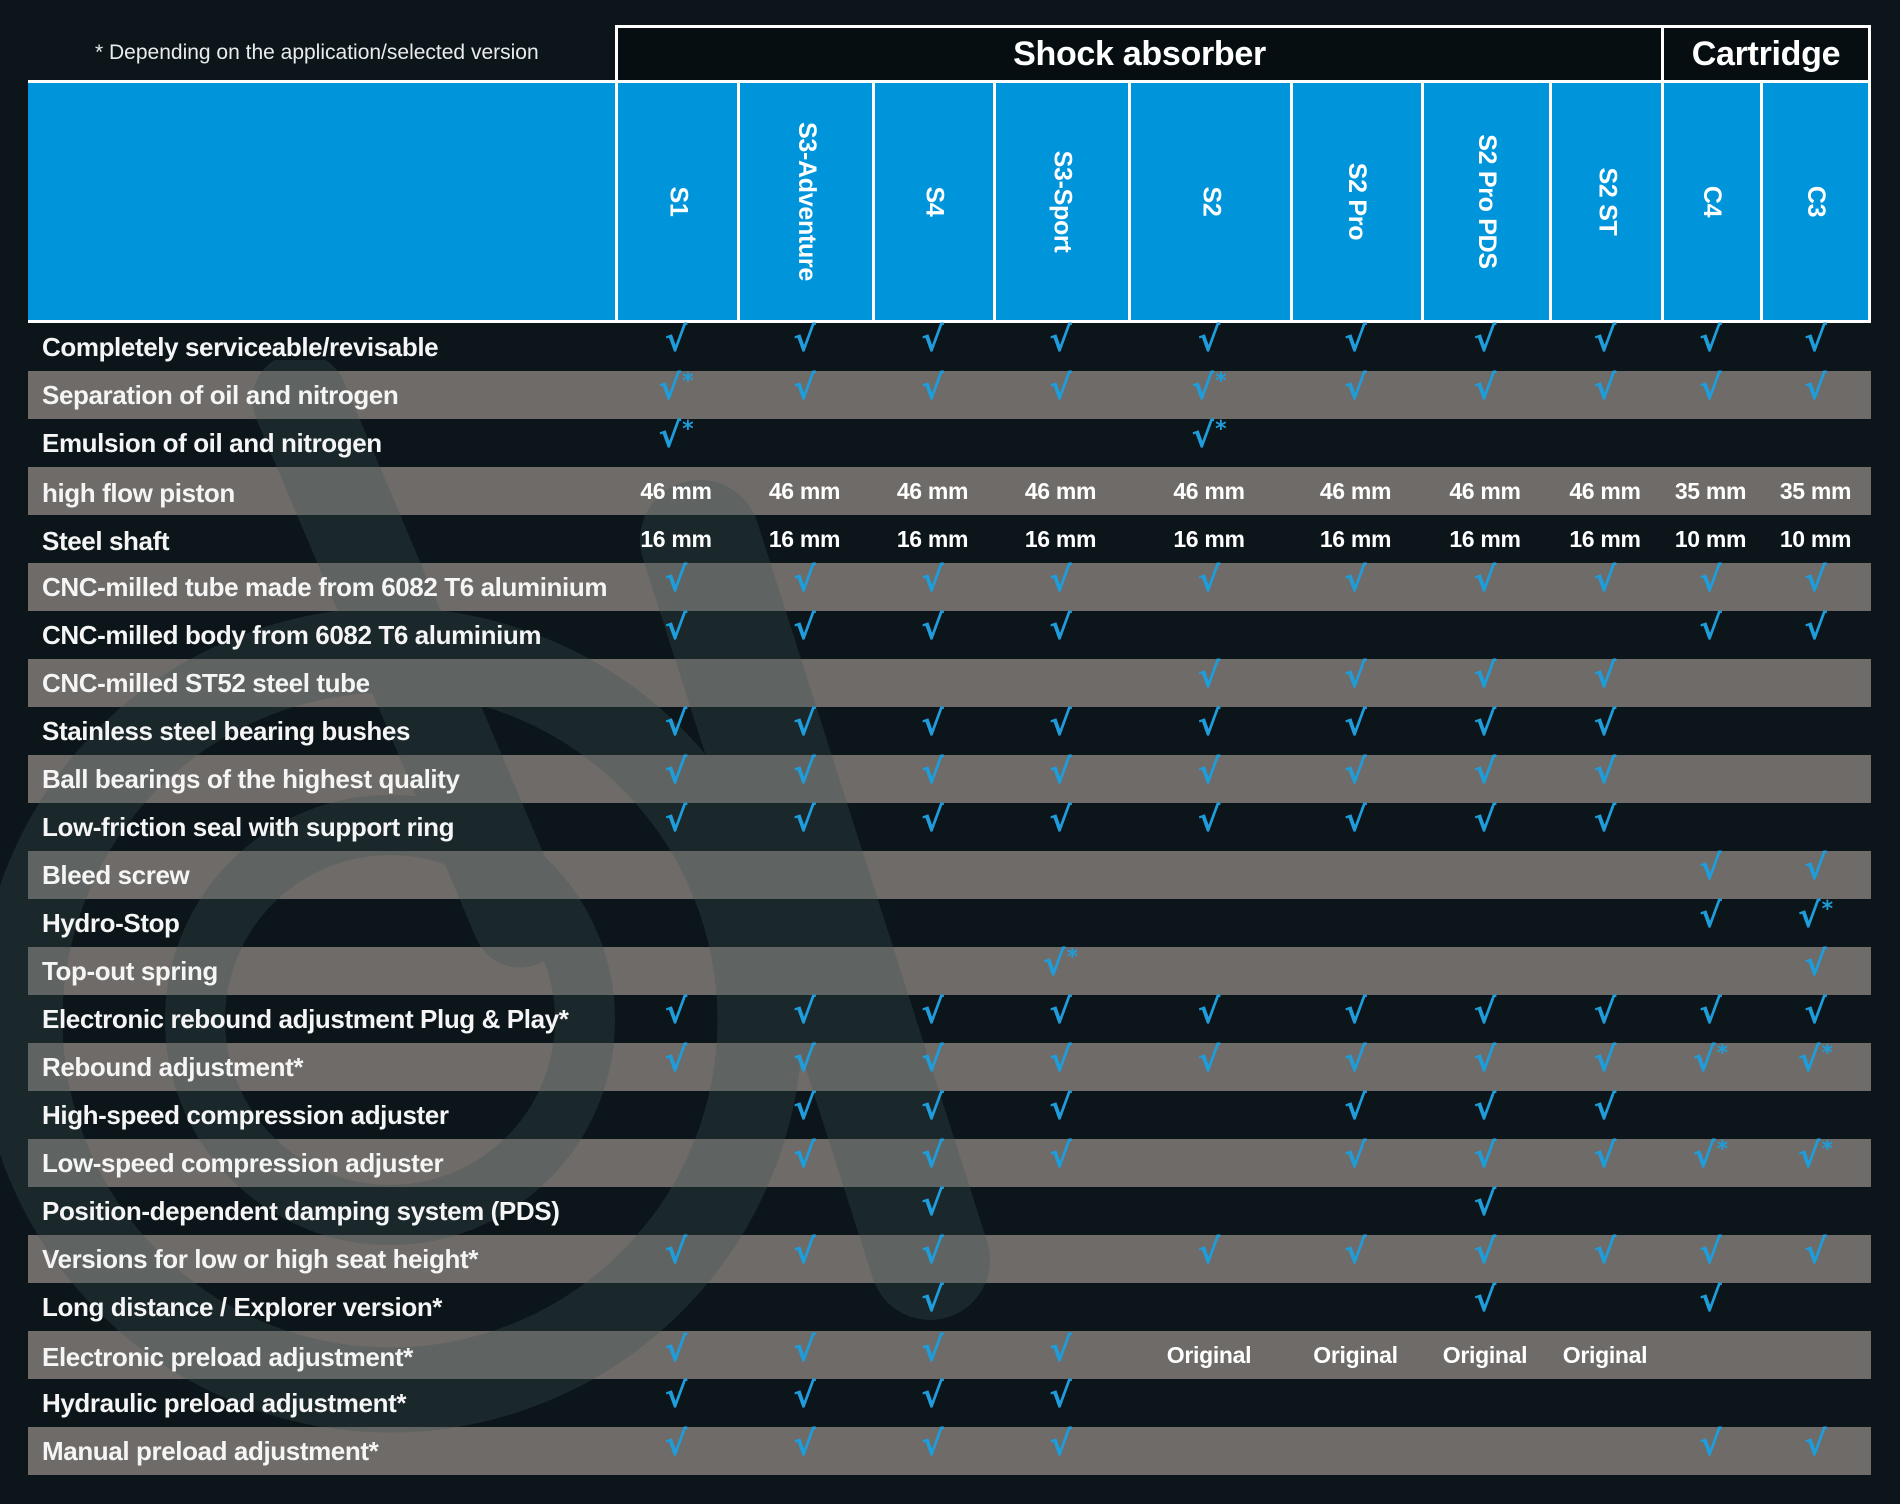 This screenshot has height=1504, width=1900. What do you see at coordinates (949, 683) in the screenshot?
I see `table-row: CNC-milled ST52 steel tube √ √ √ √` at bounding box center [949, 683].